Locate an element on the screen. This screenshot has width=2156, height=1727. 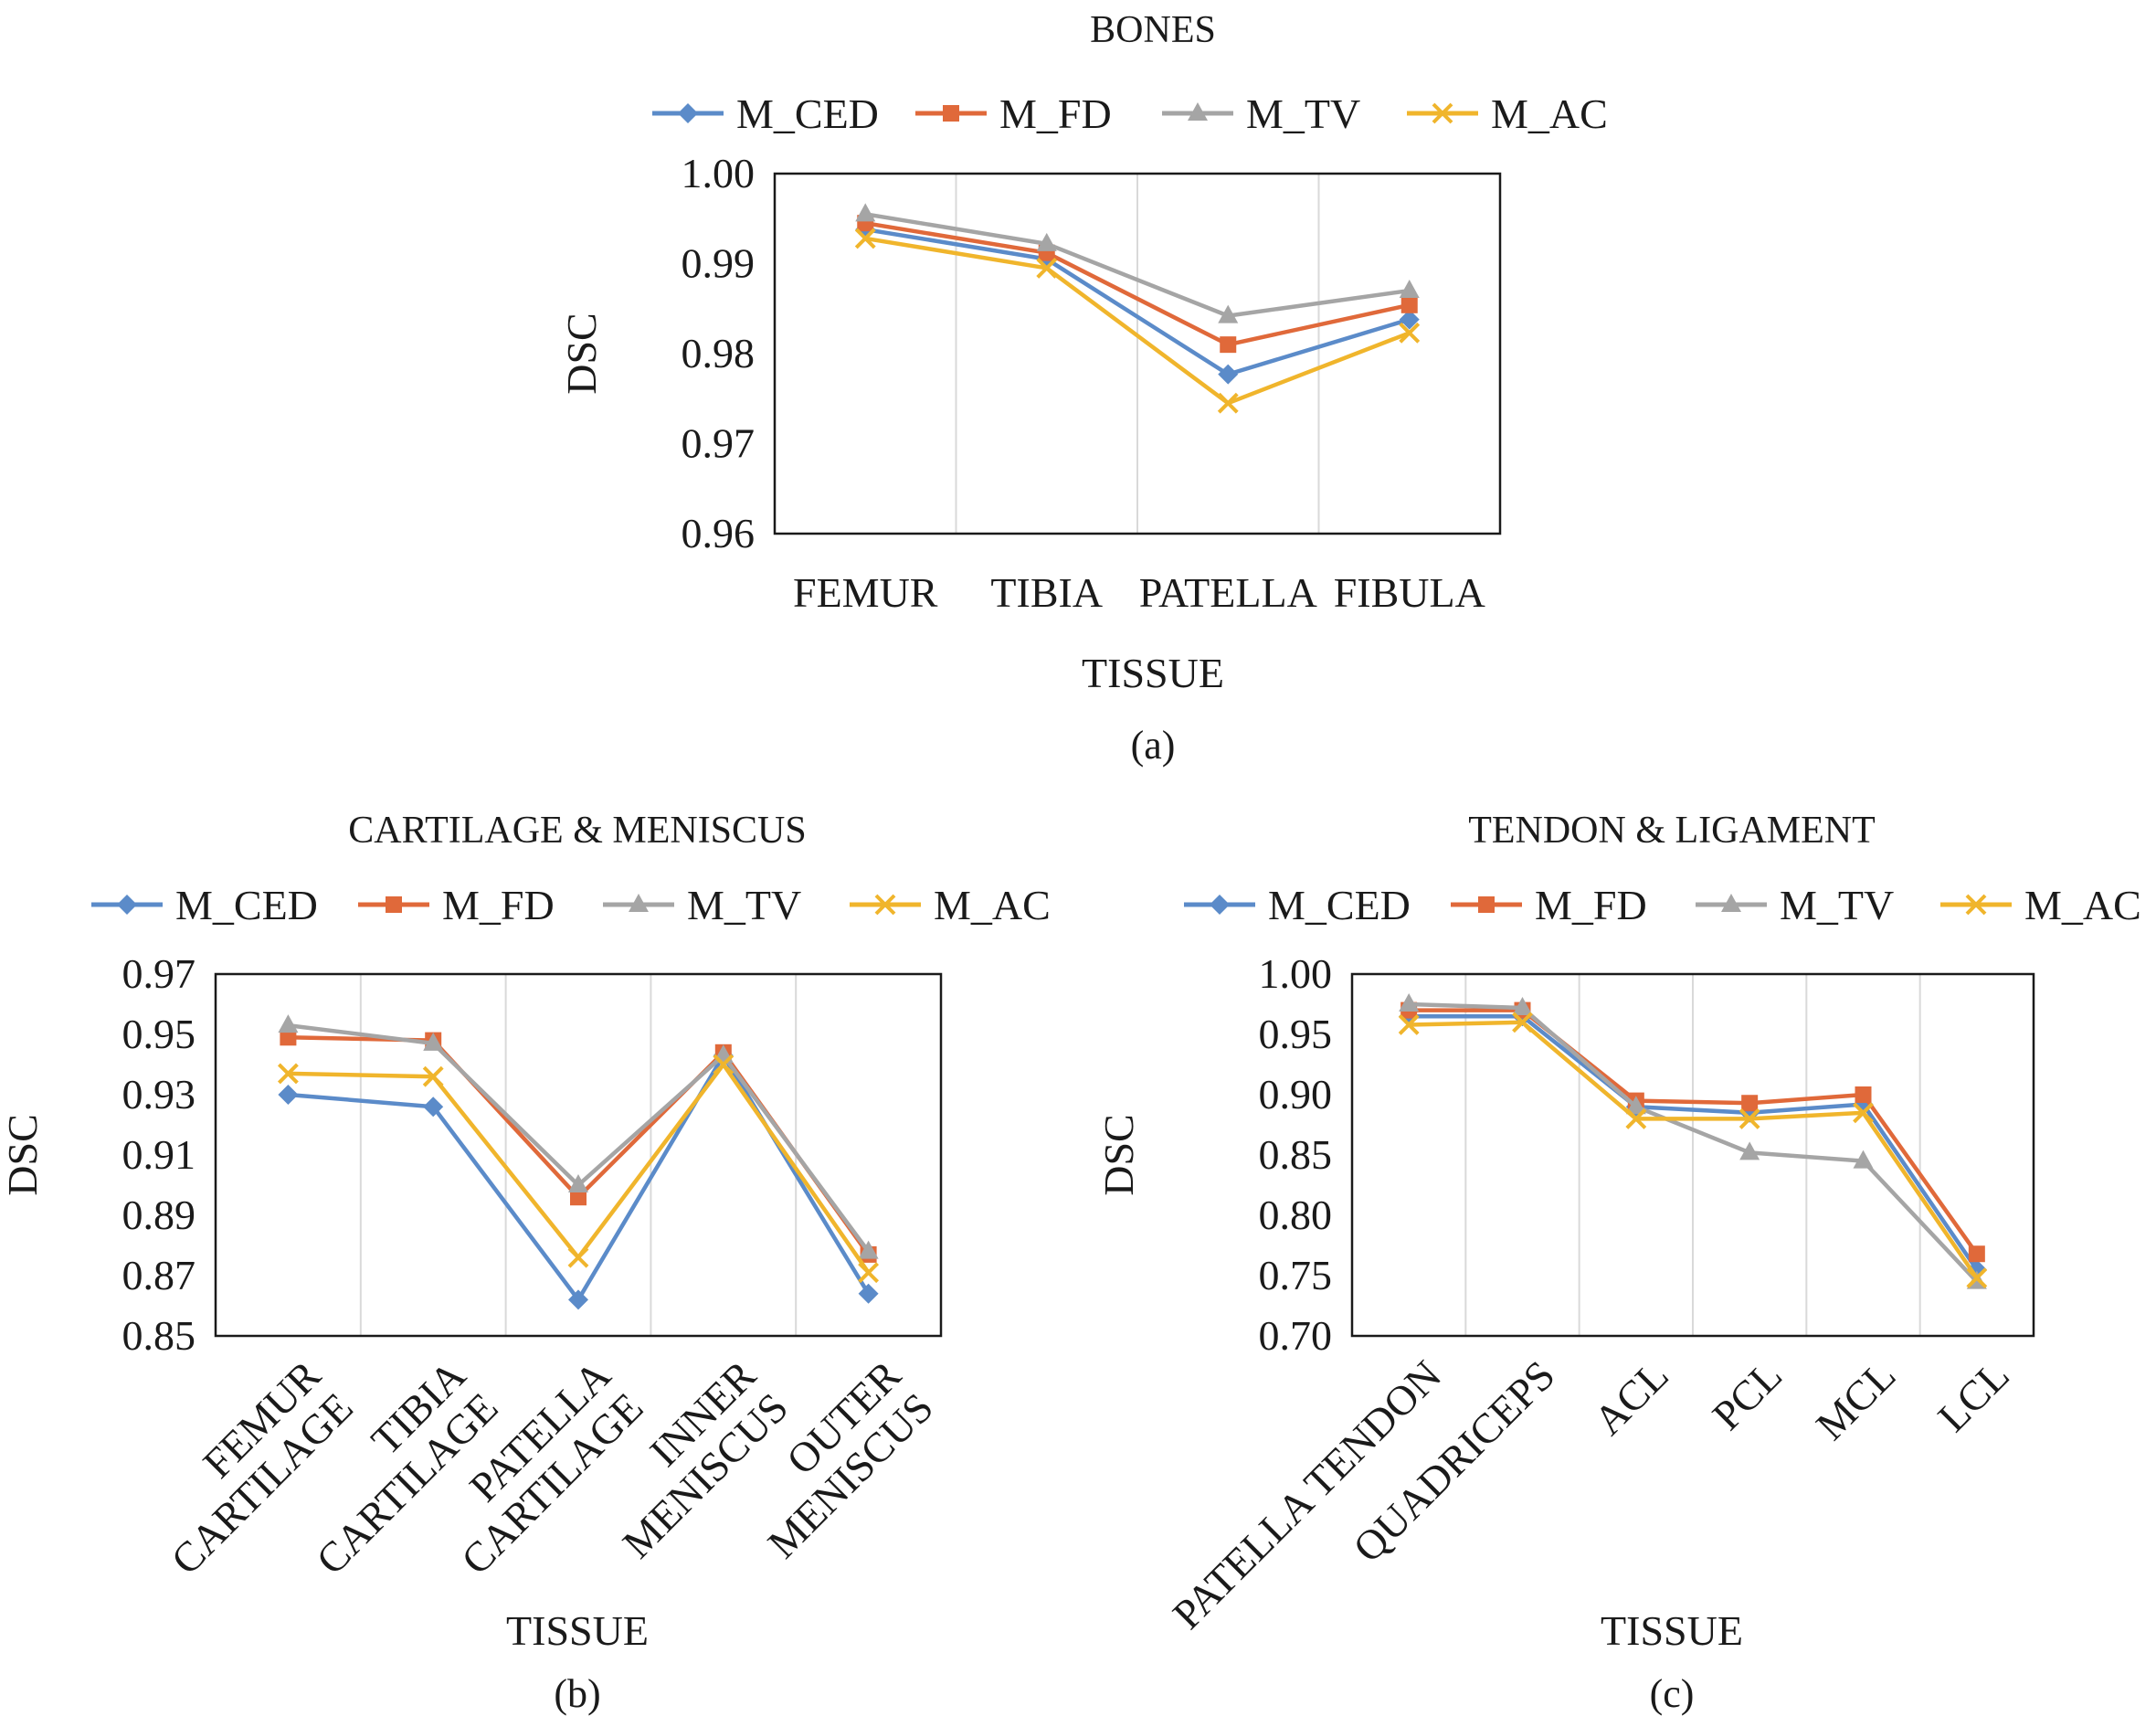
panel-c-y-tick-label: 0.75 is located at coordinates (1296, 1275).